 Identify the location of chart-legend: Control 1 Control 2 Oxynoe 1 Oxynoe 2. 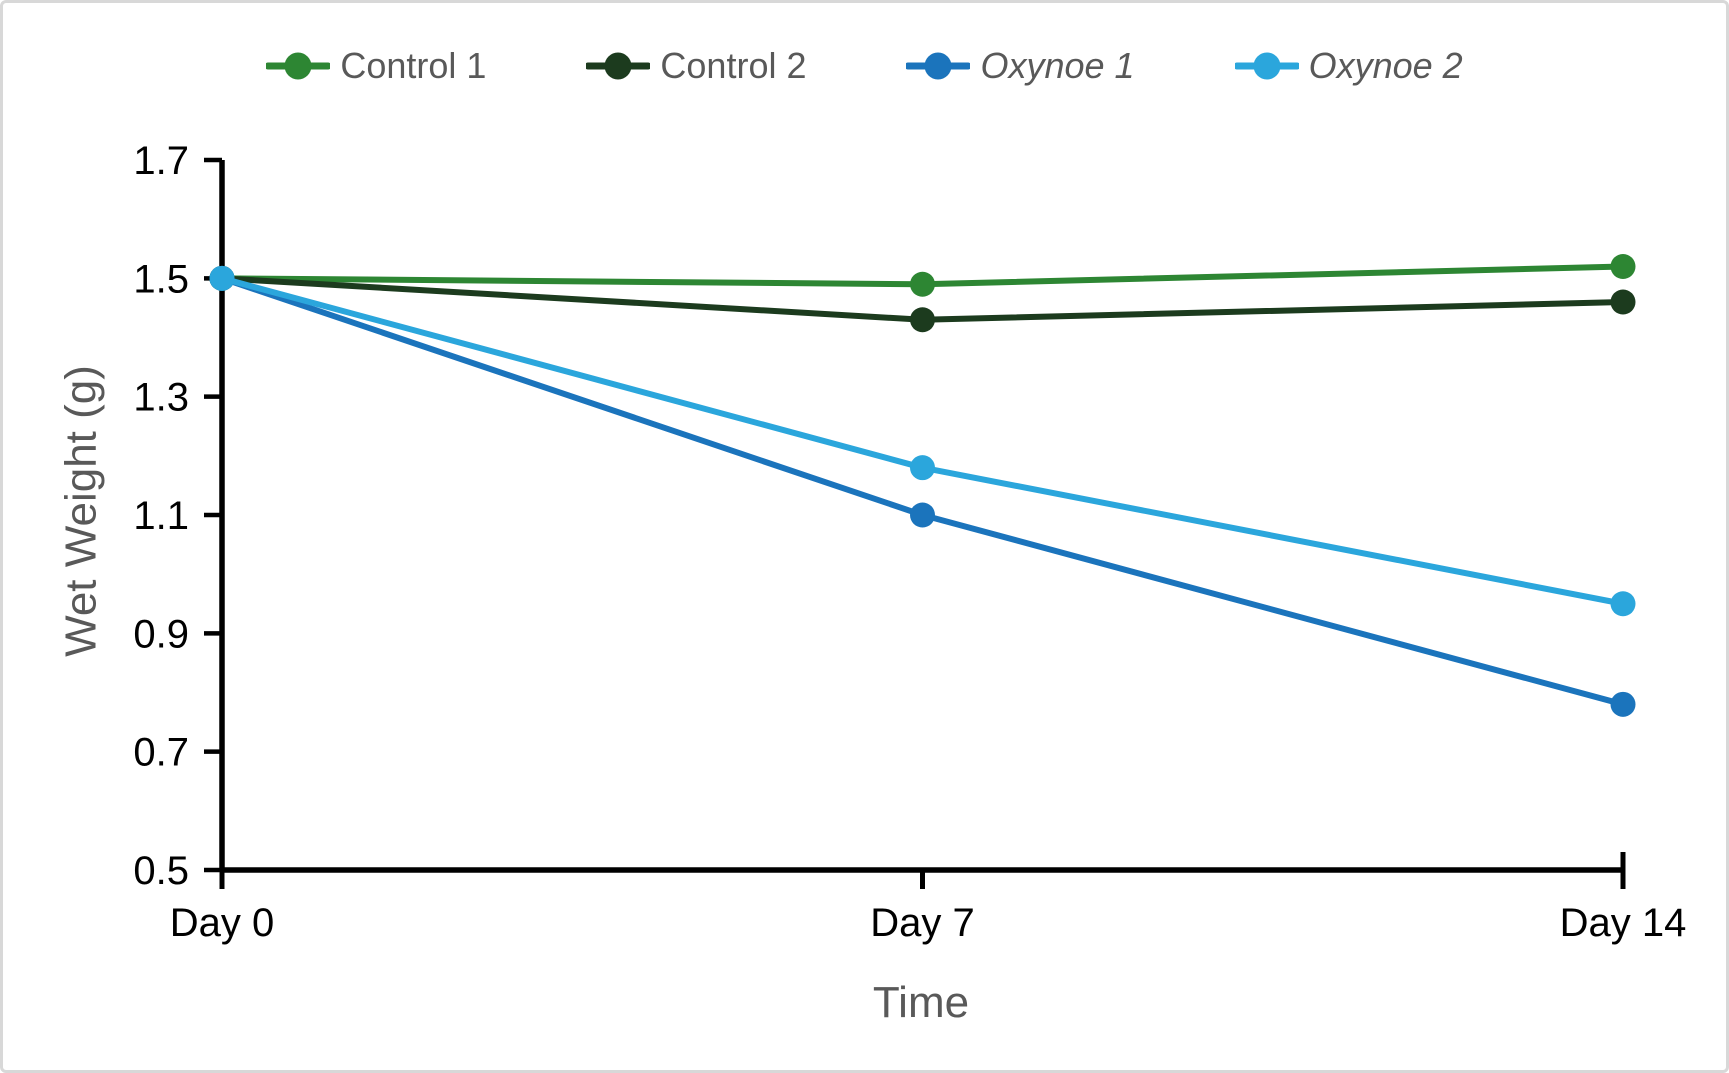
(864, 66).